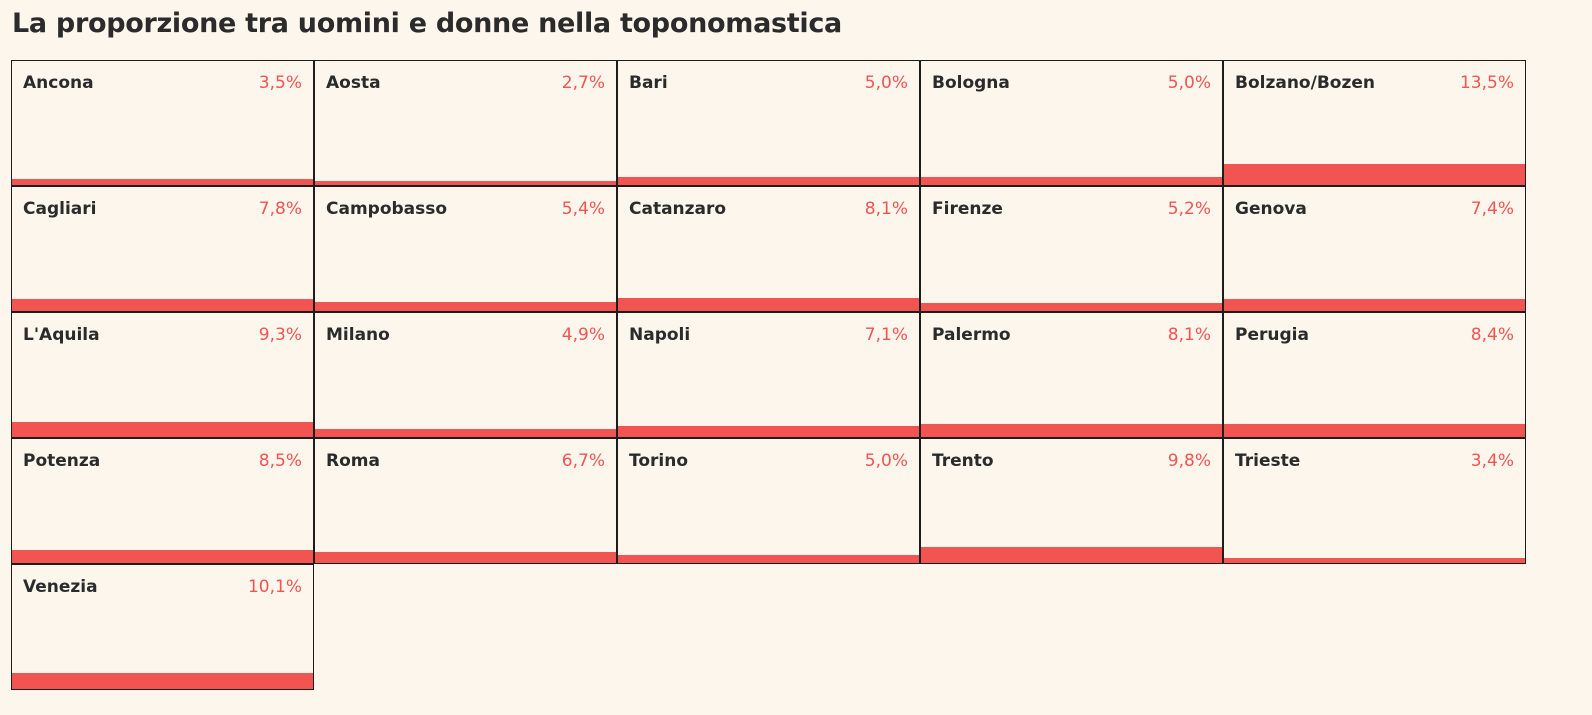 This screenshot has width=1592, height=715. Describe the element at coordinates (162, 375) in the screenshot. I see `city-cell: L'Aquila 9,3%` at that location.